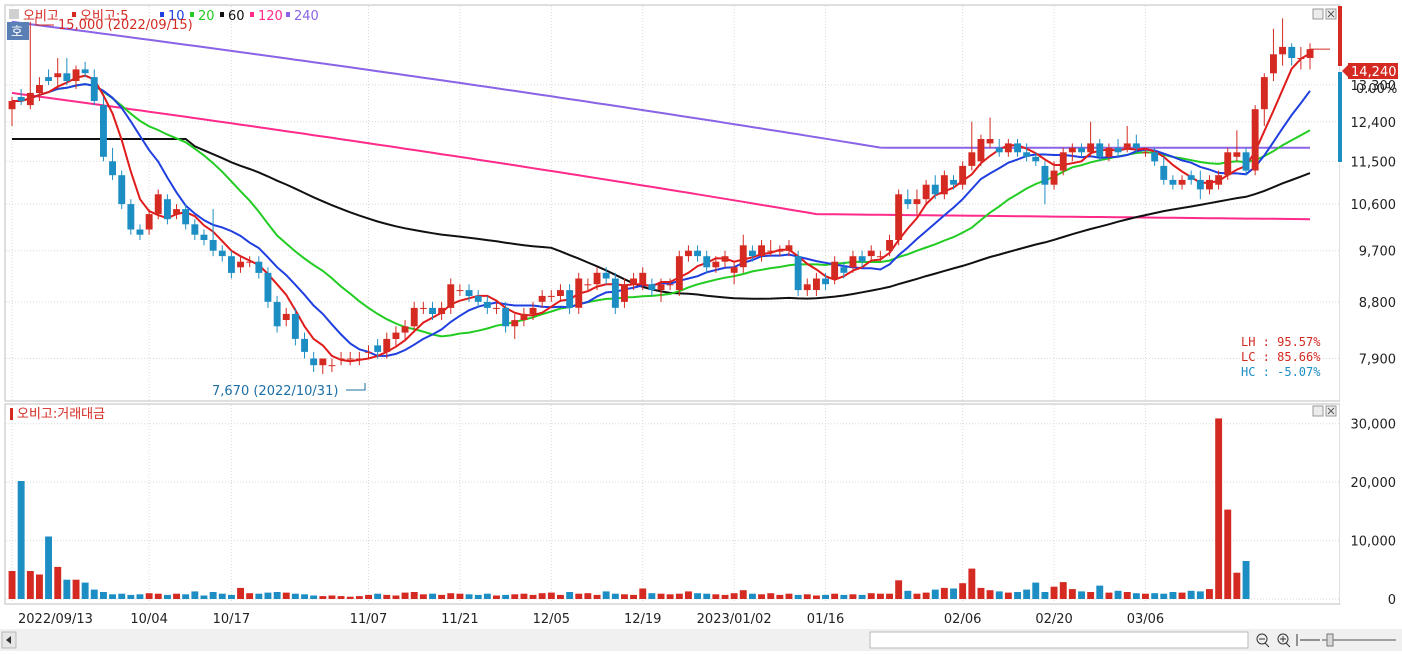 The height and width of the screenshot is (654, 1402). I want to click on low-annotation: 7,670 (2022/10/31), so click(275, 391).